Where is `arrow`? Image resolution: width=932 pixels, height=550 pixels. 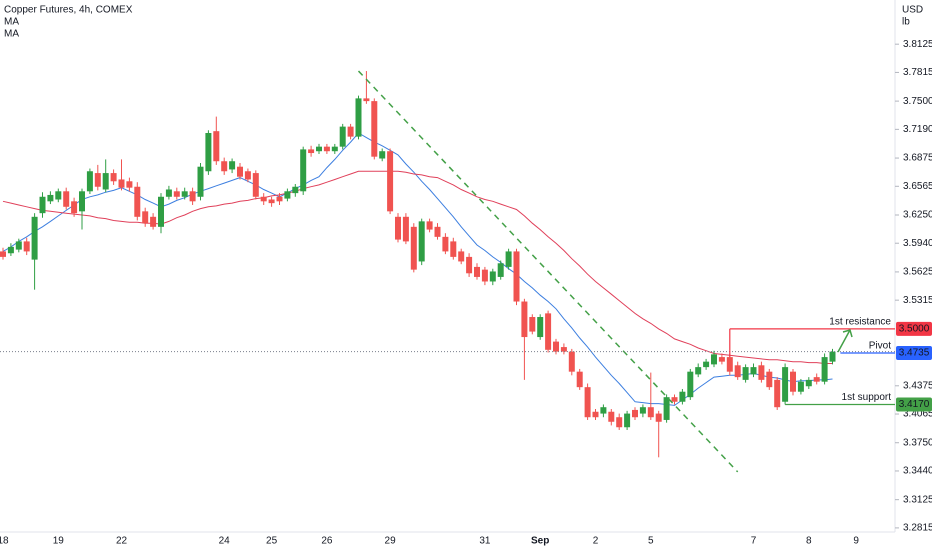 arrow is located at coordinates (845, 341).